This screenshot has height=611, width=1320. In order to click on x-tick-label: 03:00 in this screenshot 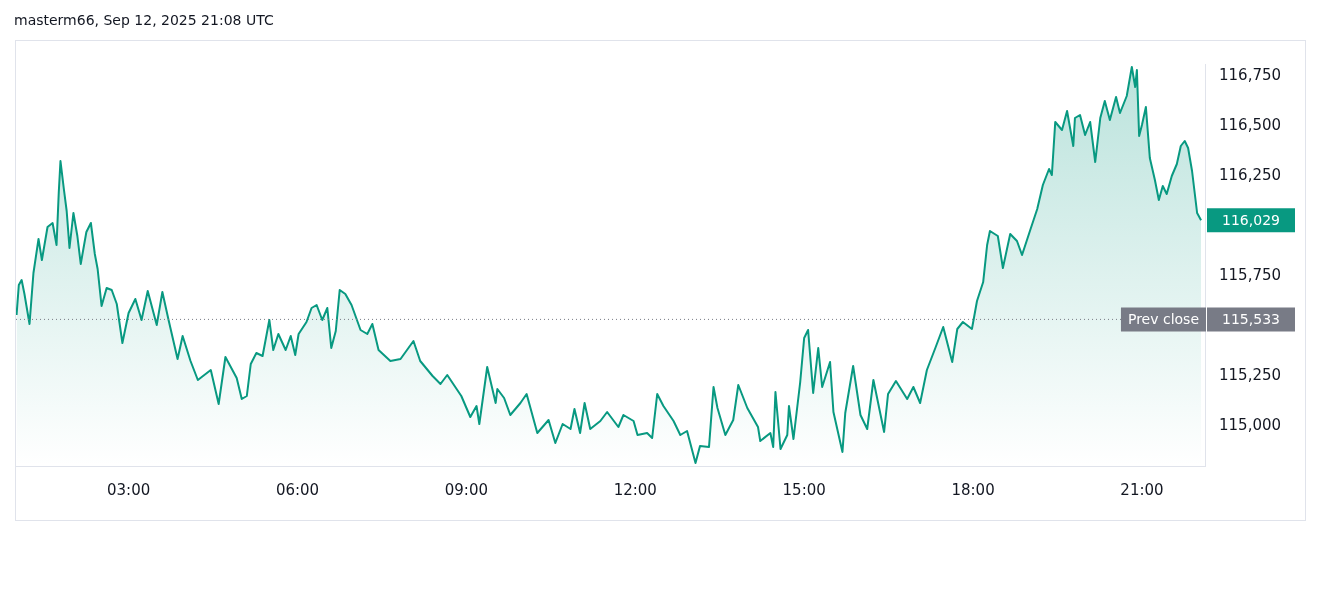, I will do `click(128, 489)`.